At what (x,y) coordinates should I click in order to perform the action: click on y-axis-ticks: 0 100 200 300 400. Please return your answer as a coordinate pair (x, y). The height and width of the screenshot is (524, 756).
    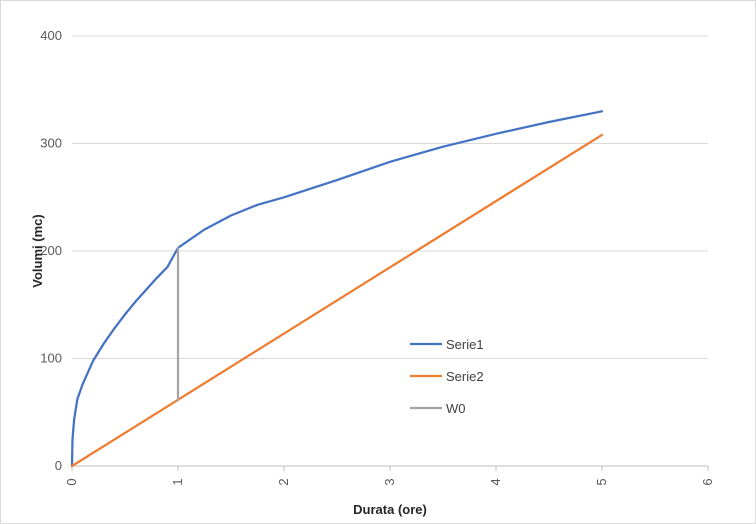
    Looking at the image, I should click on (51, 250).